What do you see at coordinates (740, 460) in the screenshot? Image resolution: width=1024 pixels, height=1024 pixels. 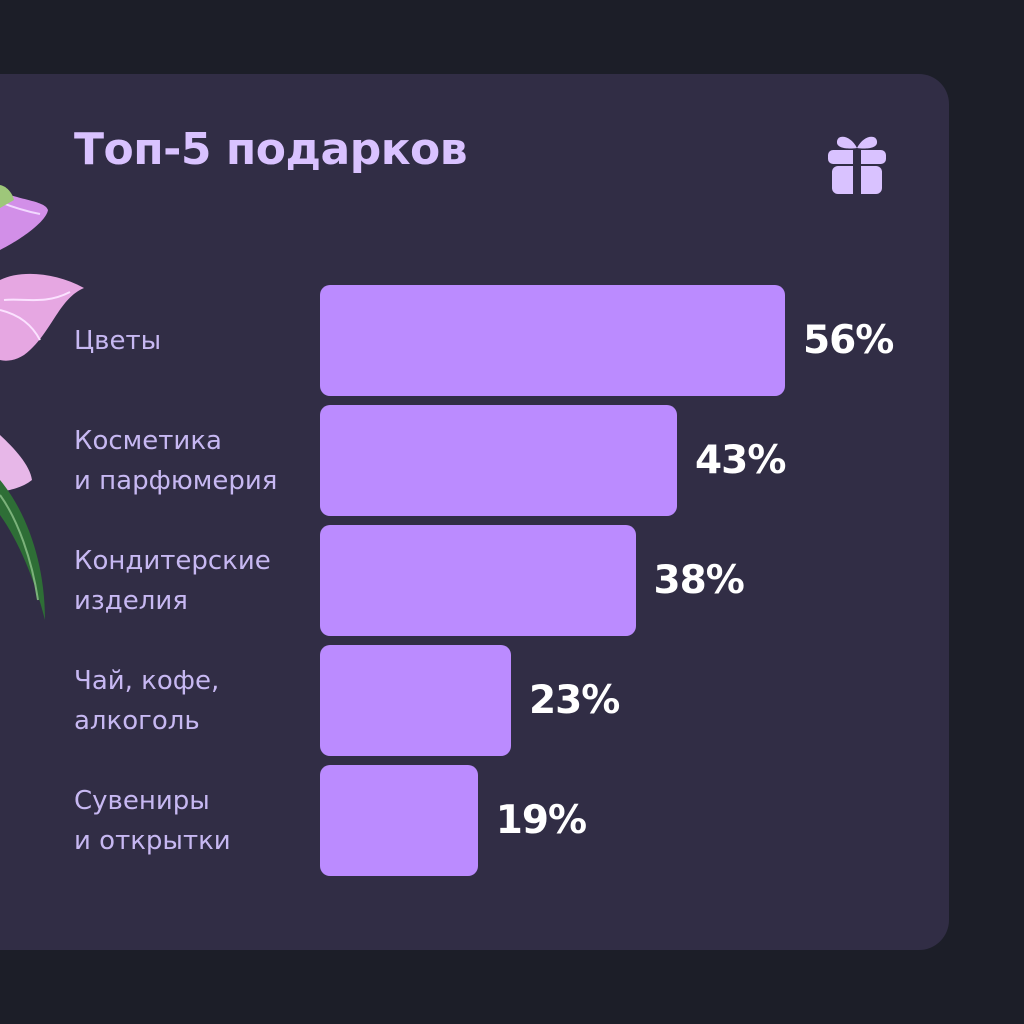 I see `value-label: 43%` at bounding box center [740, 460].